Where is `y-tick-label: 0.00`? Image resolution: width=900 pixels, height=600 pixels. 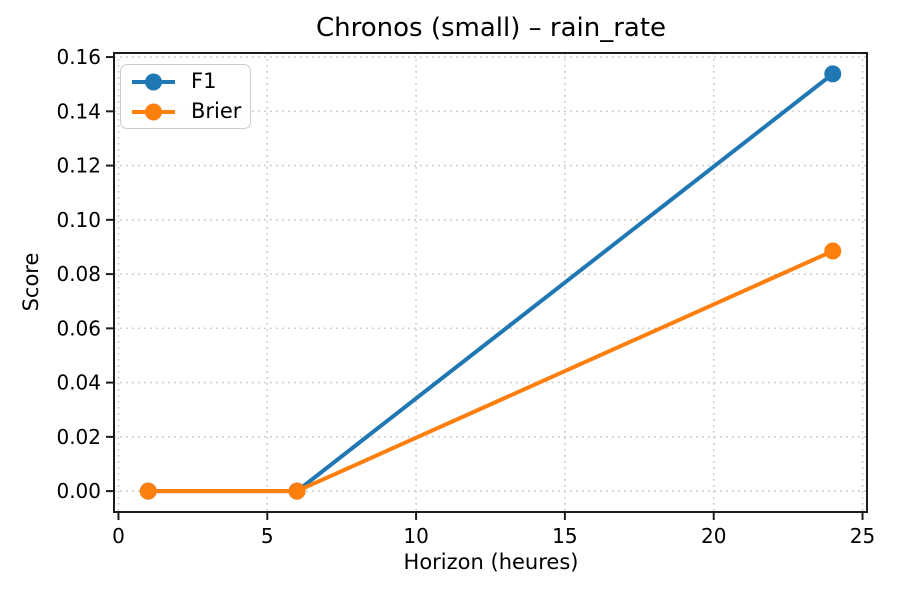 y-tick-label: 0.00 is located at coordinates (78, 491).